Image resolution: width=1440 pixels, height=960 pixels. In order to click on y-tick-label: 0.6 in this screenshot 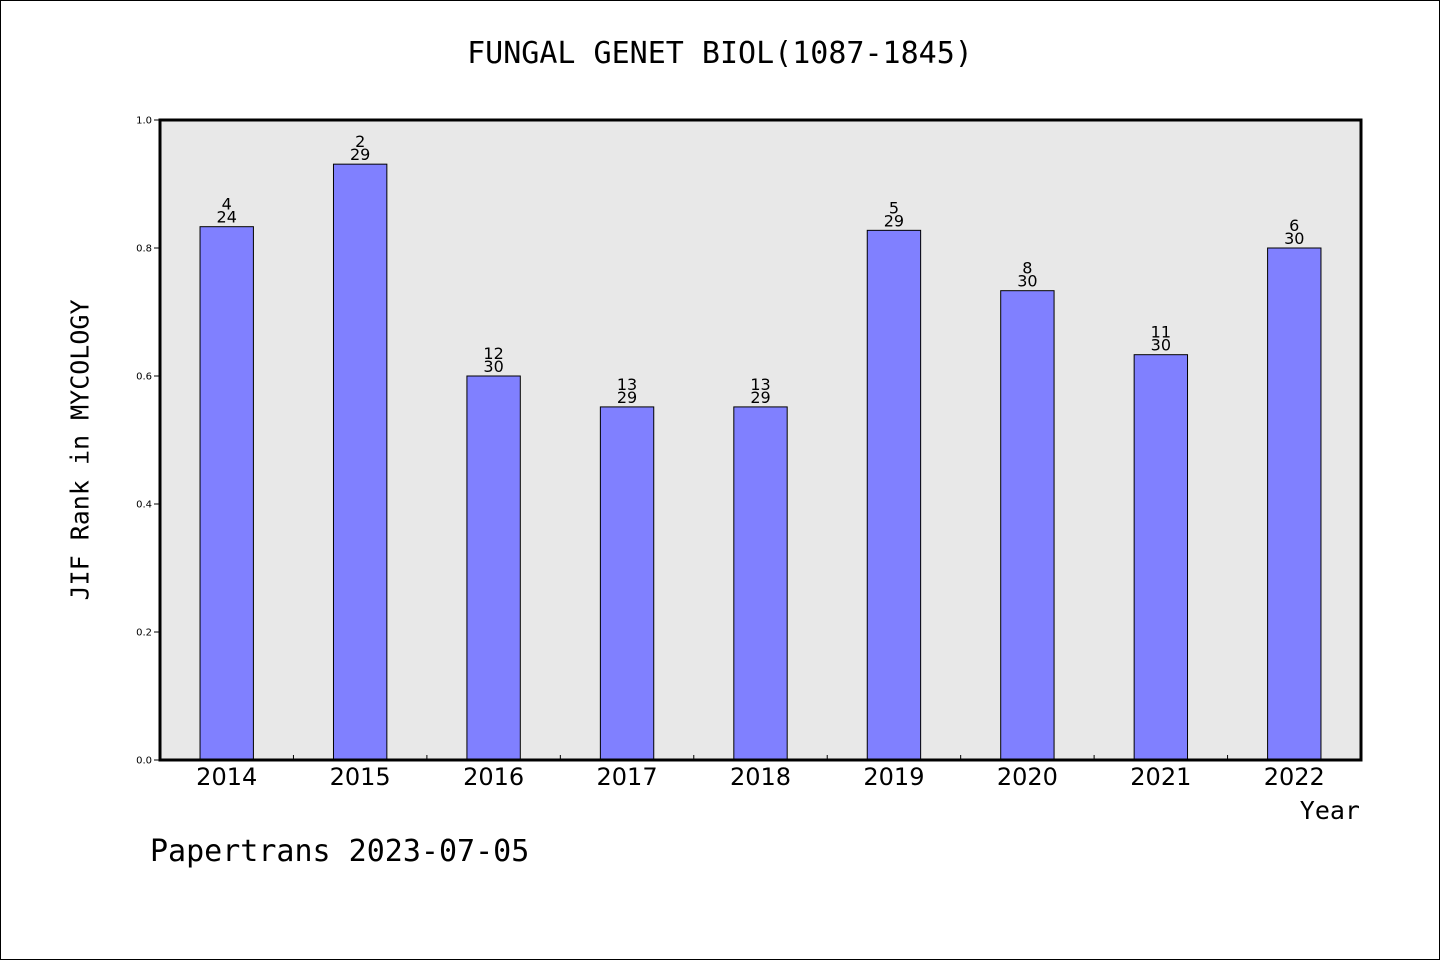, I will do `click(144, 377)`.